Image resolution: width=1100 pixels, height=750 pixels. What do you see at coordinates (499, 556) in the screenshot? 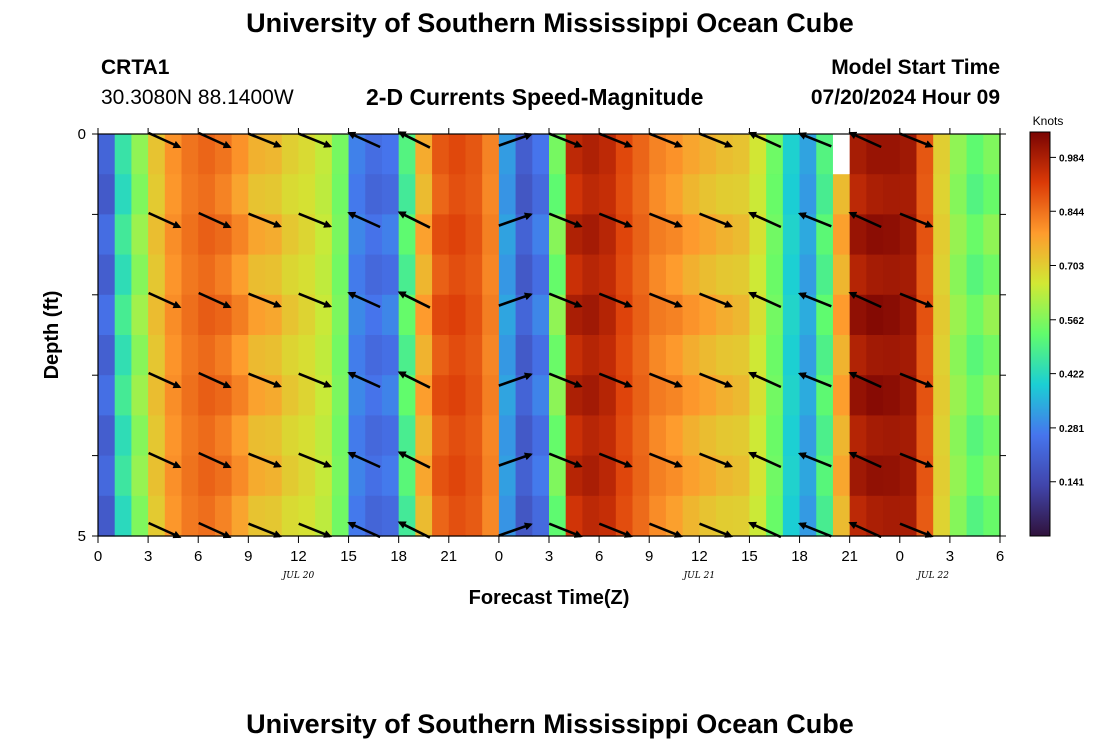
I see `x-tick-label: 0` at bounding box center [499, 556].